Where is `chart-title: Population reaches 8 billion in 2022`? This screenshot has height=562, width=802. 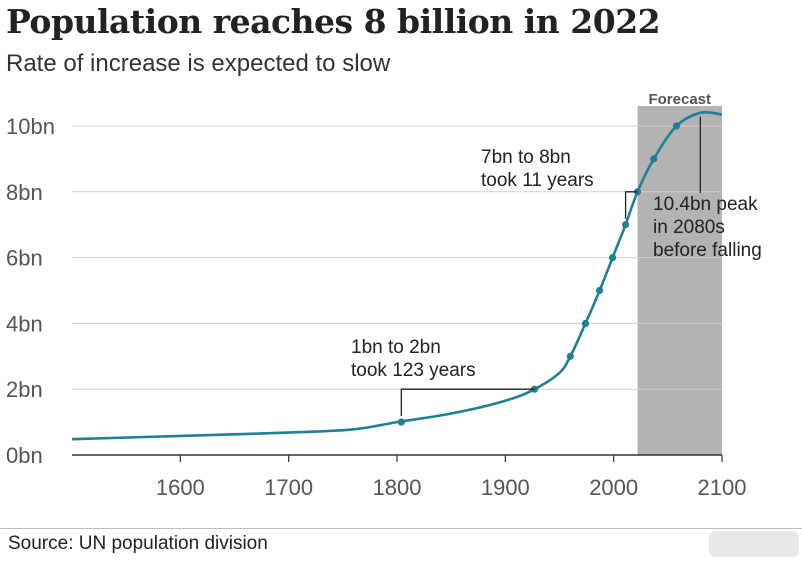 chart-title: Population reaches 8 billion in 2022 is located at coordinates (333, 21).